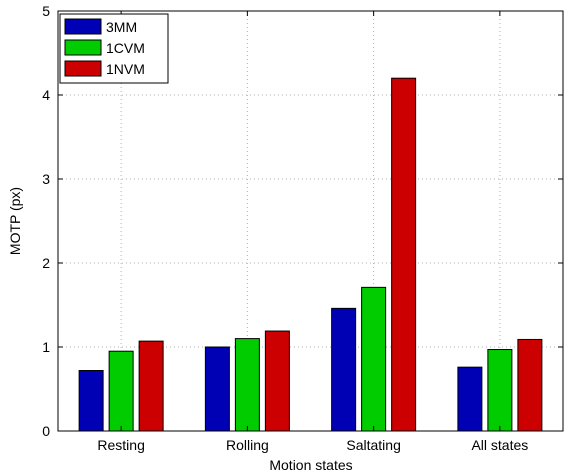 Image resolution: width=578 pixels, height=475 pixels. Describe the element at coordinates (530, 385) in the screenshot. I see `bar-1nvm-all-states` at that location.